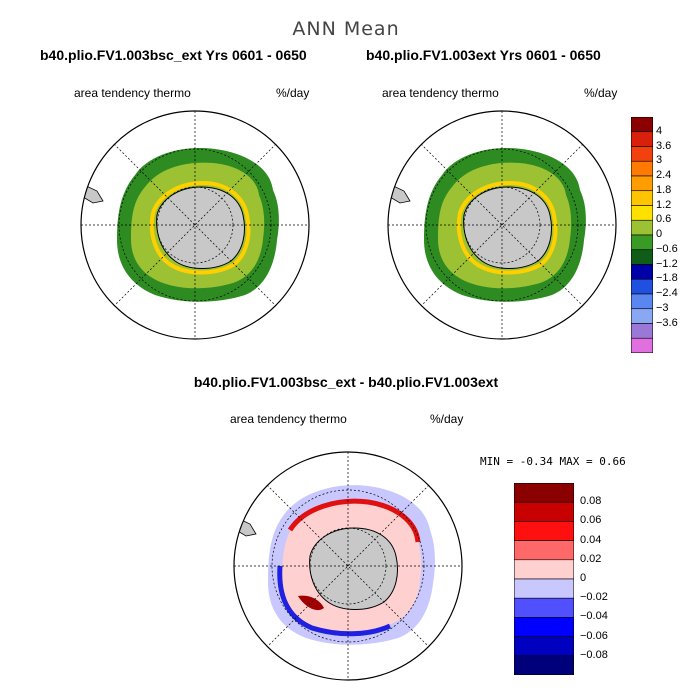  Describe the element at coordinates (664, 189) in the screenshot. I see `colorbar-top-tick-label: 1.8` at that location.